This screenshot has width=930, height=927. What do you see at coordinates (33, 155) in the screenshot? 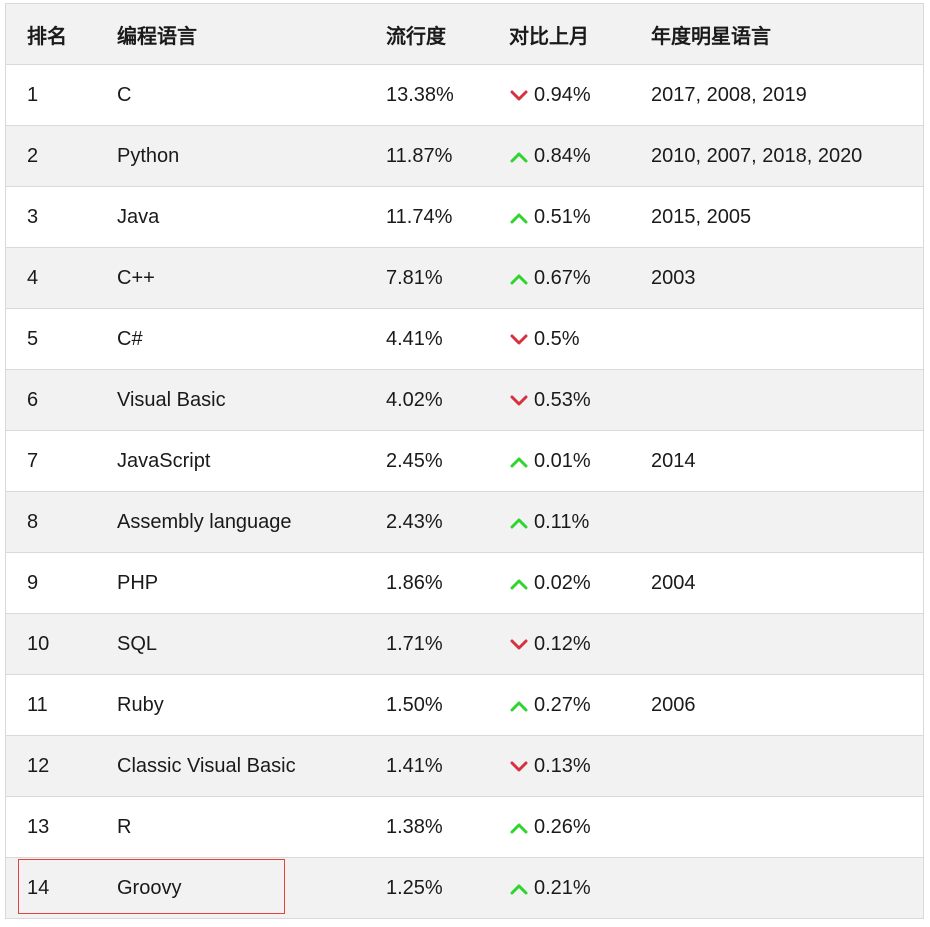
I see `rank-cell: 2` at bounding box center [33, 155].